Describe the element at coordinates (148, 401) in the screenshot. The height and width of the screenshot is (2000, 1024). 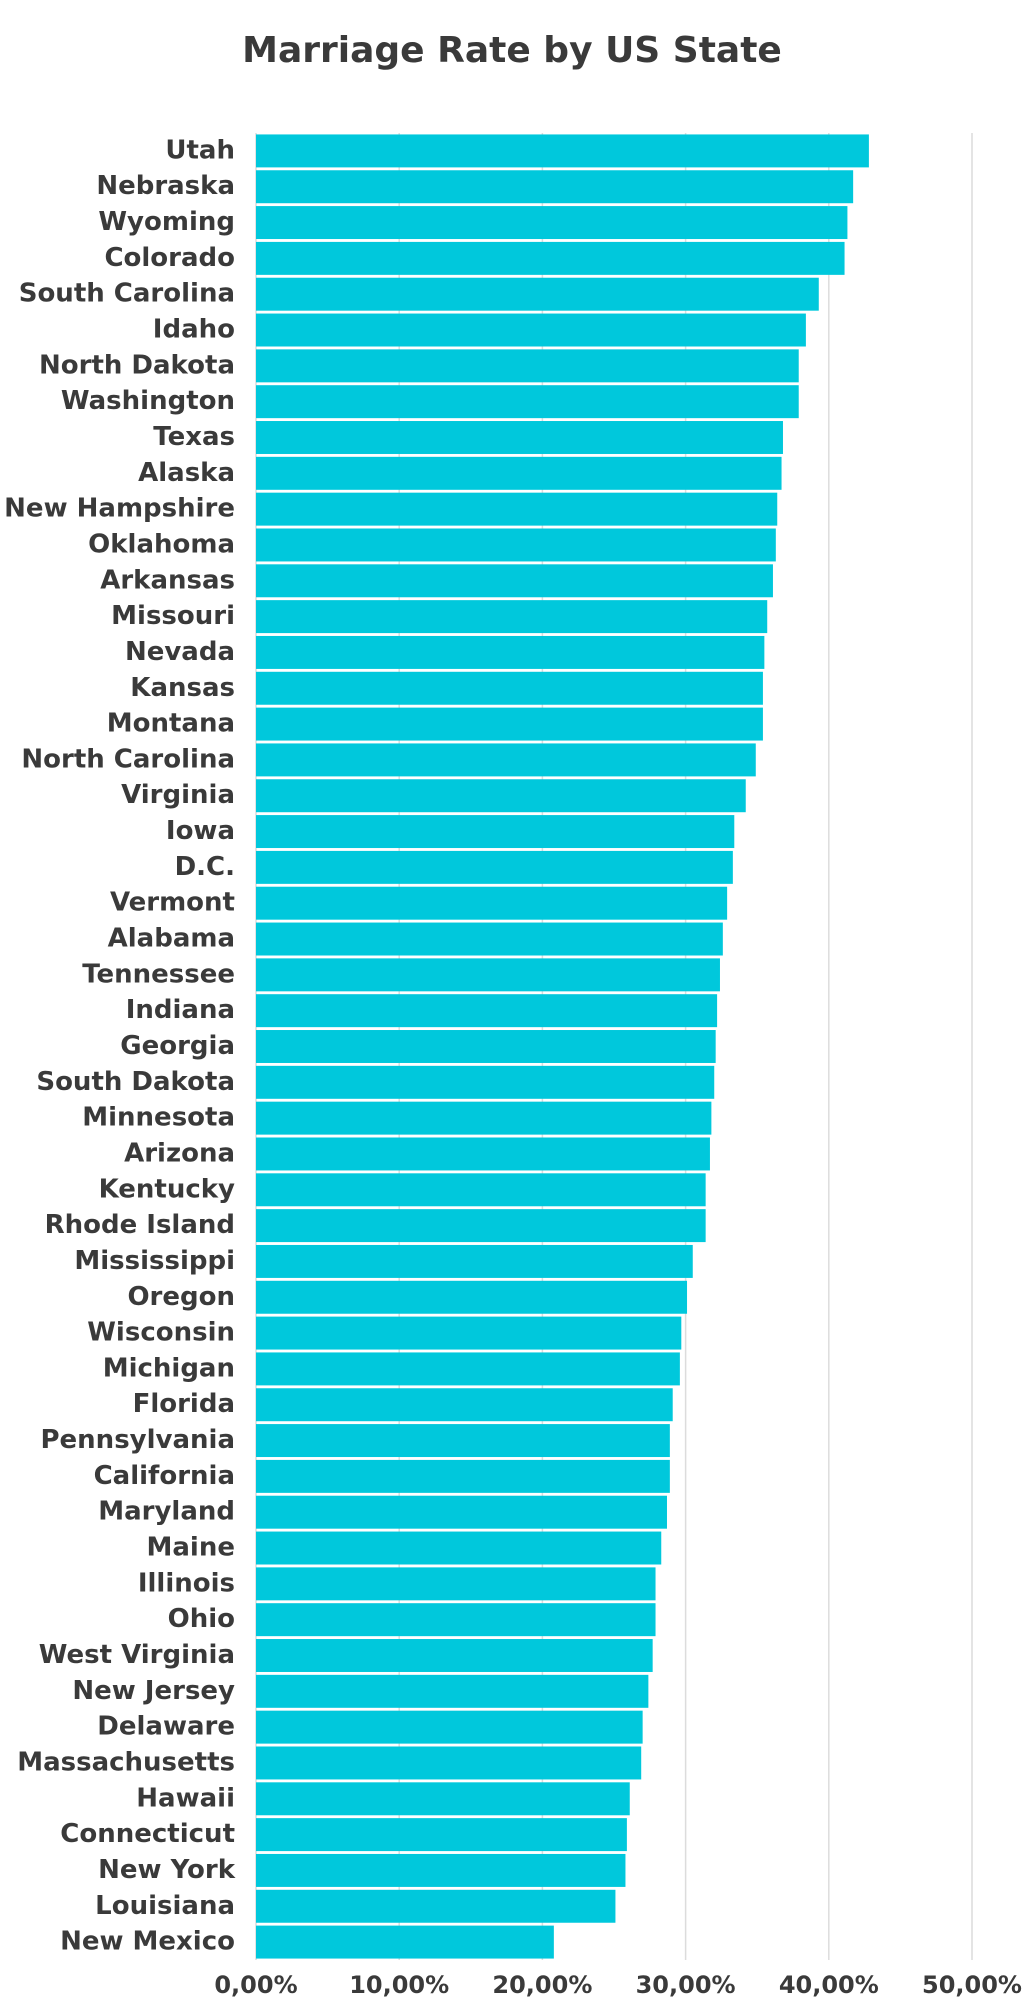
I see `y-tick-label: Washington` at that location.